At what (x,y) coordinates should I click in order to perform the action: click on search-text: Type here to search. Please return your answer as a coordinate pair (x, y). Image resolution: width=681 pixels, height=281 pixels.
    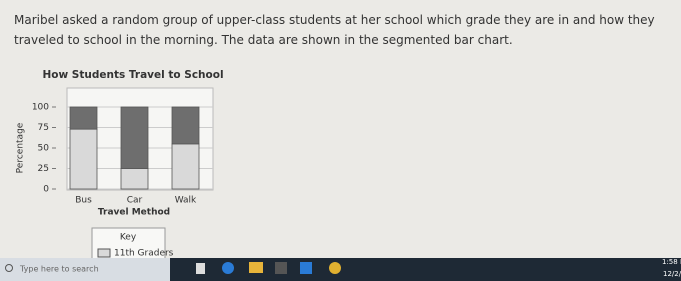
    Looking at the image, I should click on (59, 269).